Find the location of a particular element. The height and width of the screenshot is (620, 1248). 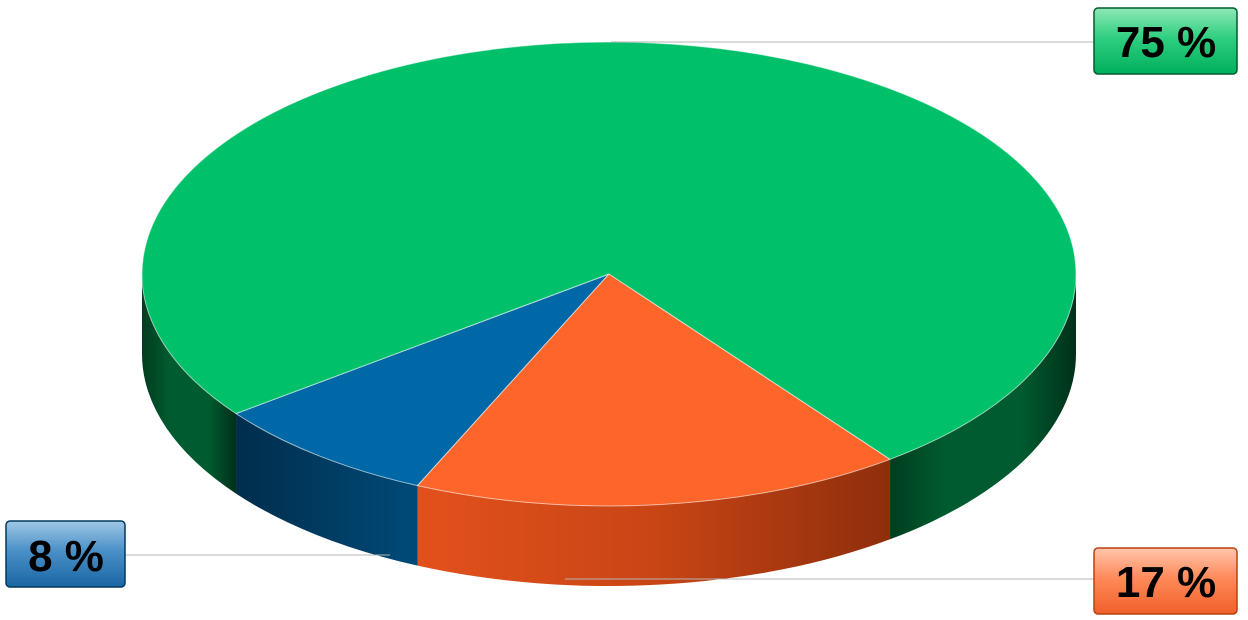

data-label-2: 8 % is located at coordinates (66, 556).